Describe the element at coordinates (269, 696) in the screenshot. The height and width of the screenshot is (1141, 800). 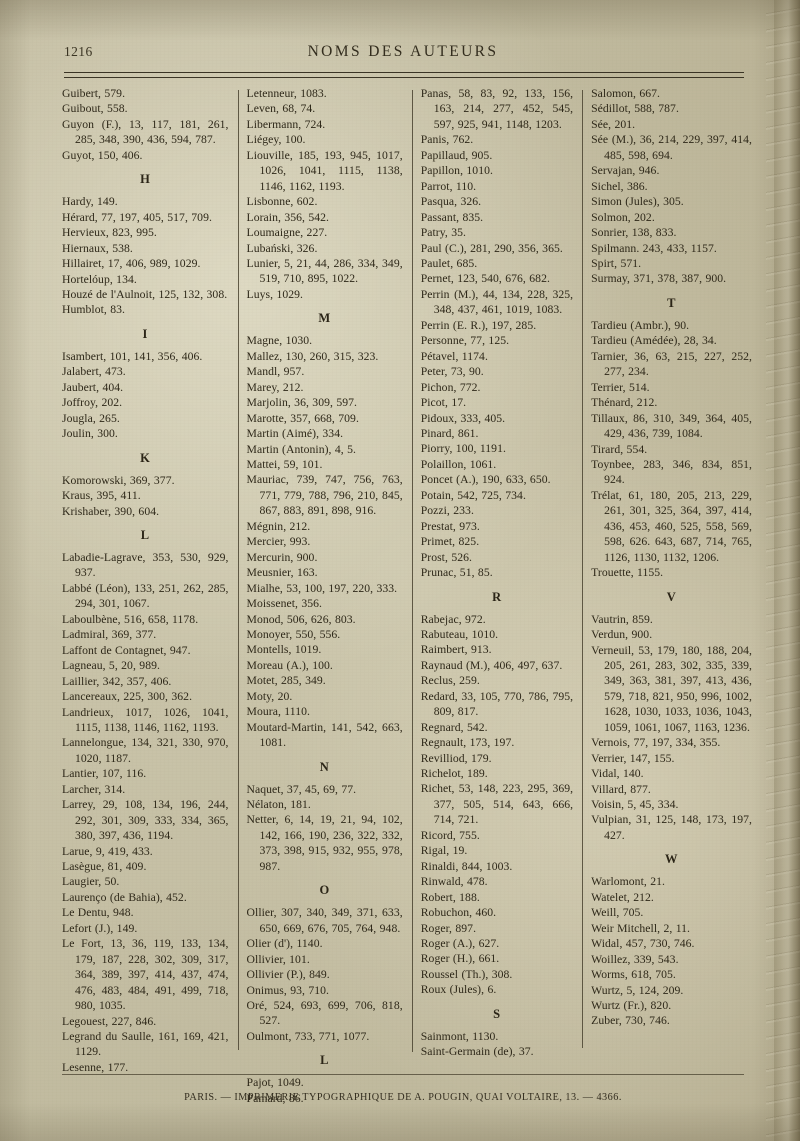
I see `index-entry: Moty, 20.` at that location.